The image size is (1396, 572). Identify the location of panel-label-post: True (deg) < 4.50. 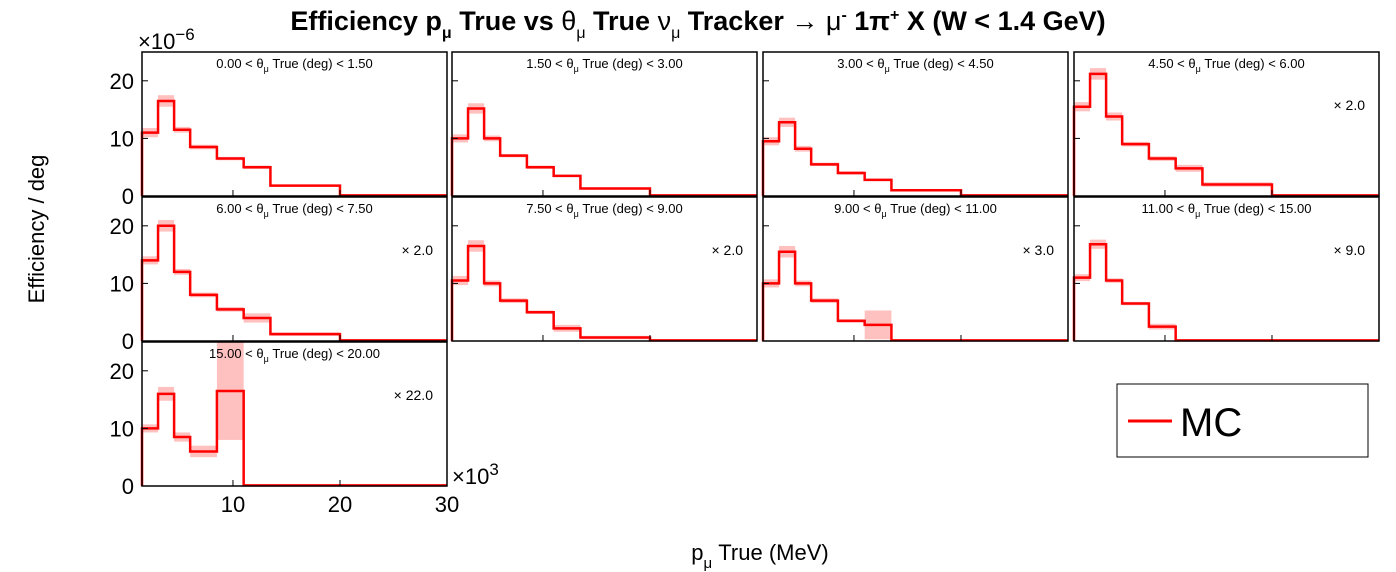
(942, 63).